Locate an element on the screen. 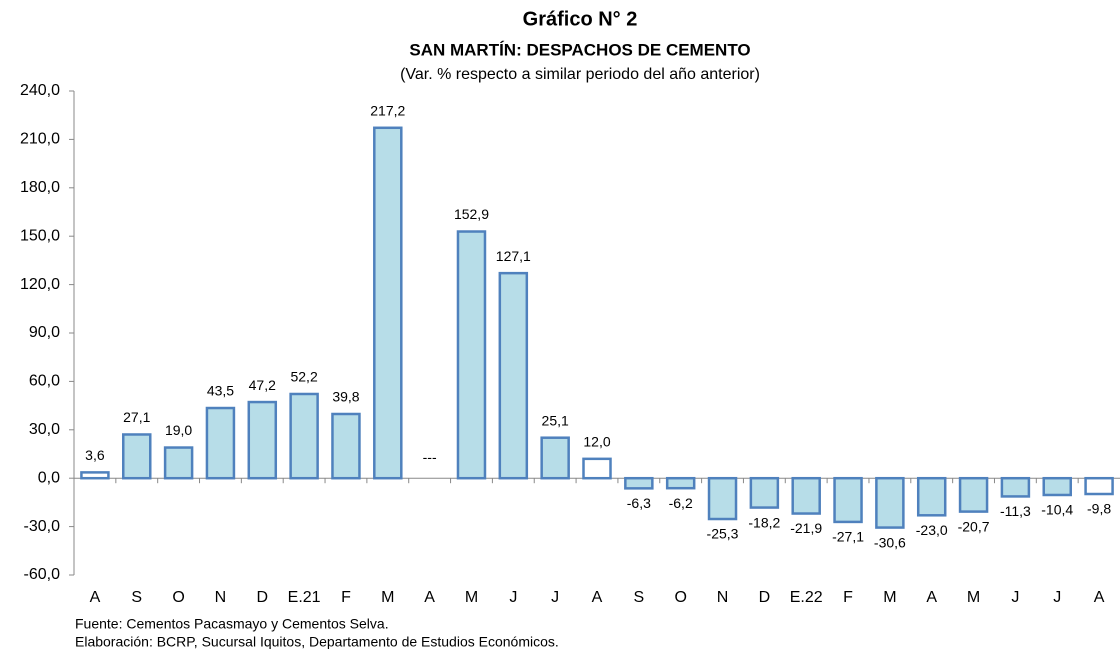 Image resolution: width=1120 pixels, height=649 pixels. y-tick-label: 180,0 is located at coordinates (40, 187).